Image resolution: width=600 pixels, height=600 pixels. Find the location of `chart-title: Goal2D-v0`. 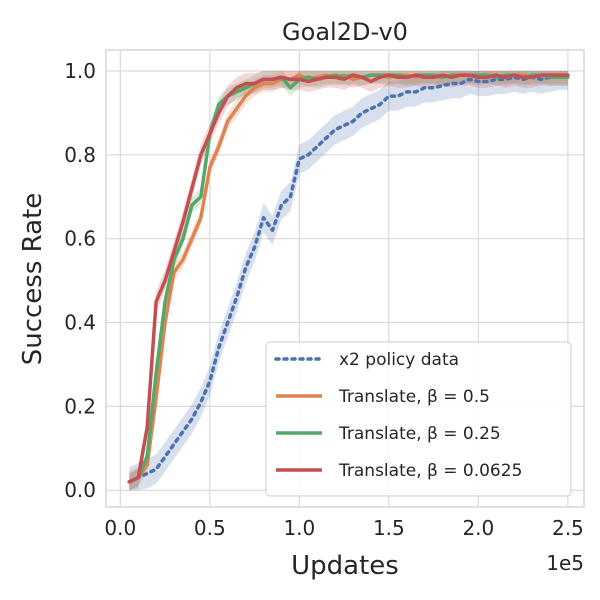

chart-title: Goal2D-v0 is located at coordinates (345, 32).